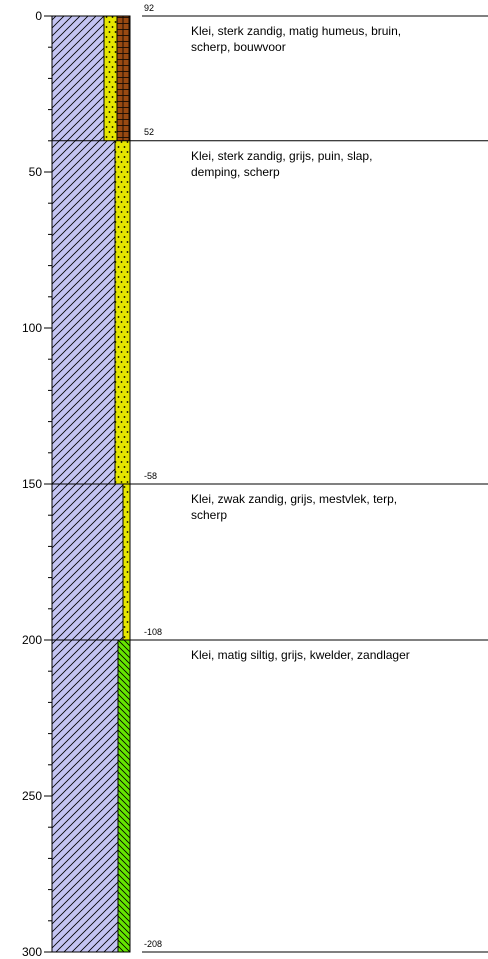 The height and width of the screenshot is (959, 488). What do you see at coordinates (235, 172) in the screenshot?
I see `layer-2-description-line-2: demping, scherp` at bounding box center [235, 172].